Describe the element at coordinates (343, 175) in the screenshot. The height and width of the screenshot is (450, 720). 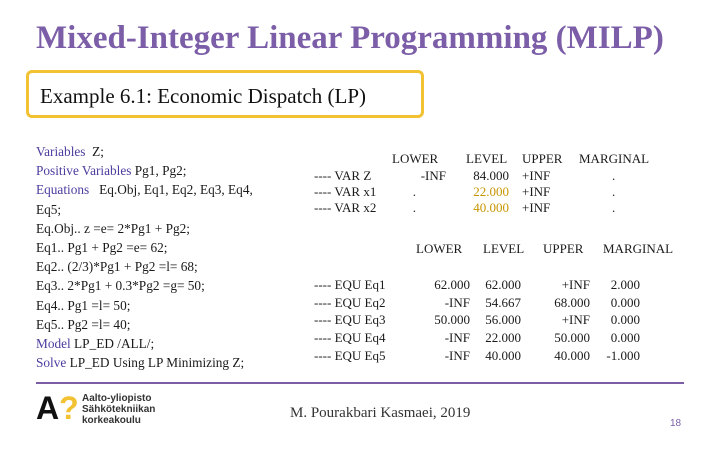
I see `var-row-name: ---- VAR Z` at that location.